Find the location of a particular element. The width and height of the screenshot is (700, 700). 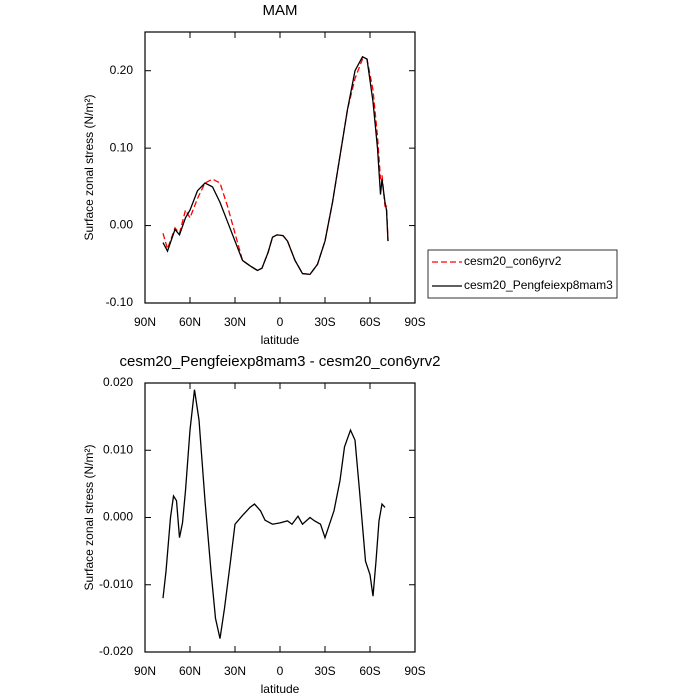

y-tick-label: -0.10 is located at coordinates (120, 302).